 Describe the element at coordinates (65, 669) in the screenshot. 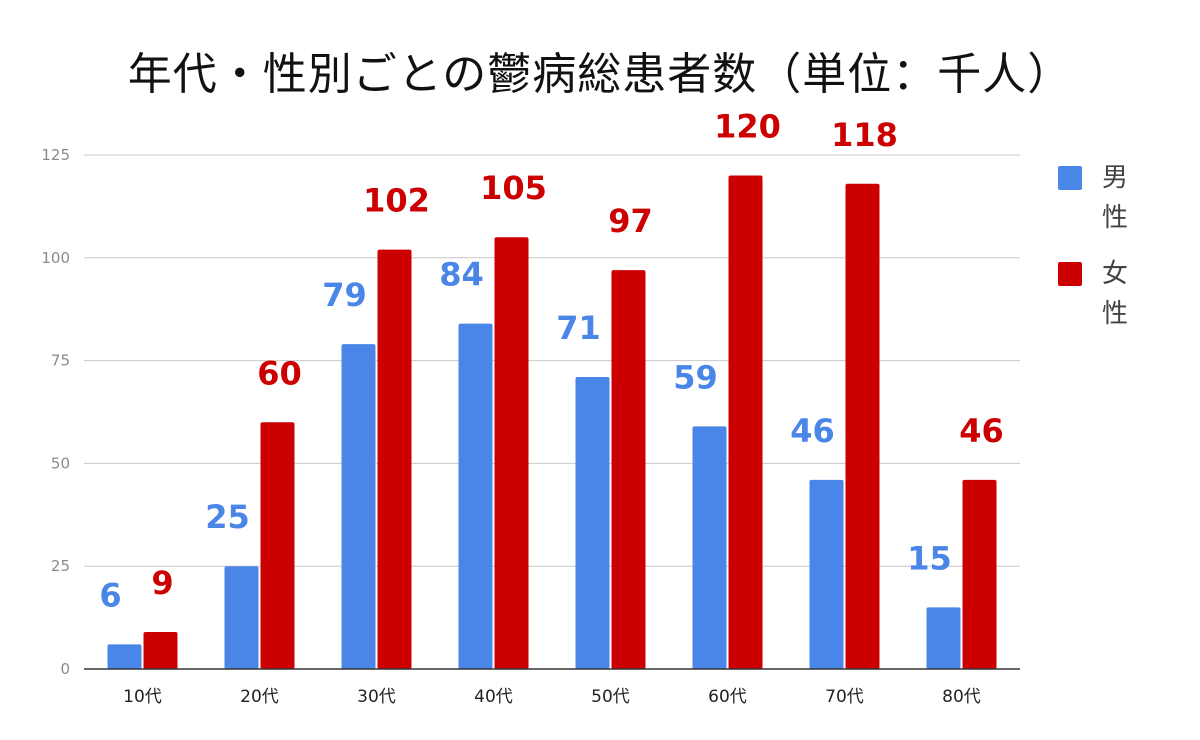

I see `y-tick-label: 0` at that location.